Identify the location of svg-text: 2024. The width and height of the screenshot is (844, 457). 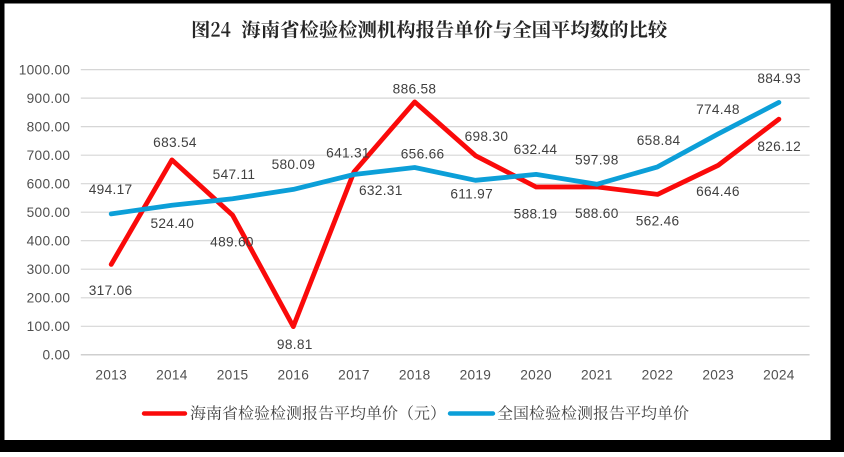
(779, 375).